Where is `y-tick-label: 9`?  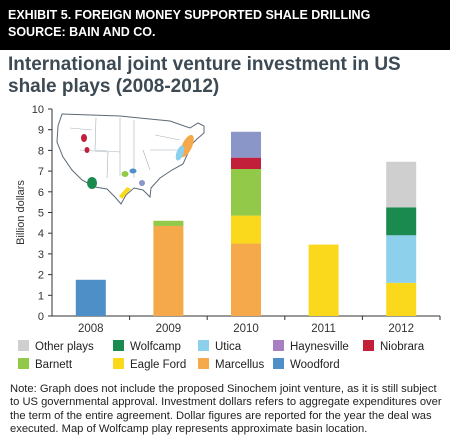
y-tick-label: 9 is located at coordinates (41, 131).